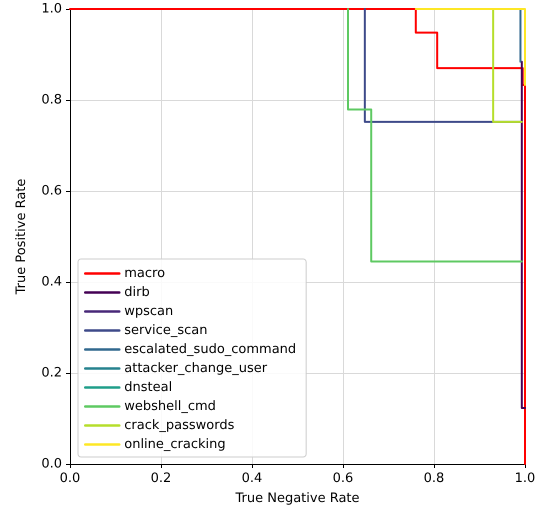 The width and height of the screenshot is (543, 521). I want to click on y-tick-label: 0.6, so click(51, 191).